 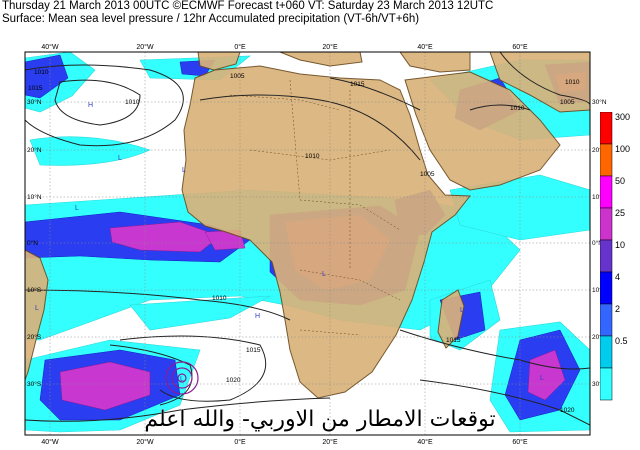 I want to click on southern-europe-land, so click(x=321, y=59).